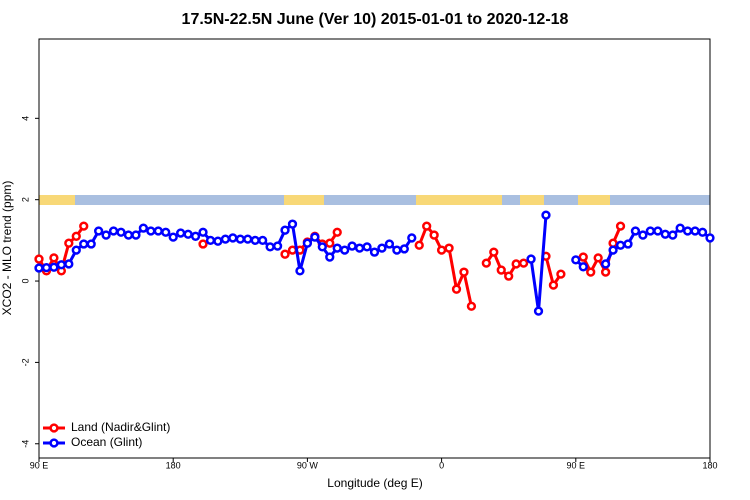  Describe the element at coordinates (39, 465) in the screenshot. I see `x-tick-label: 90 E` at that location.